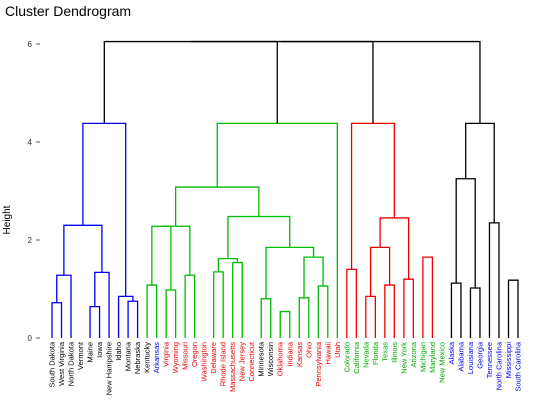 The height and width of the screenshot is (400, 540). What do you see at coordinates (498, 365) in the screenshot?
I see `leaf-label: North Carolina` at bounding box center [498, 365].